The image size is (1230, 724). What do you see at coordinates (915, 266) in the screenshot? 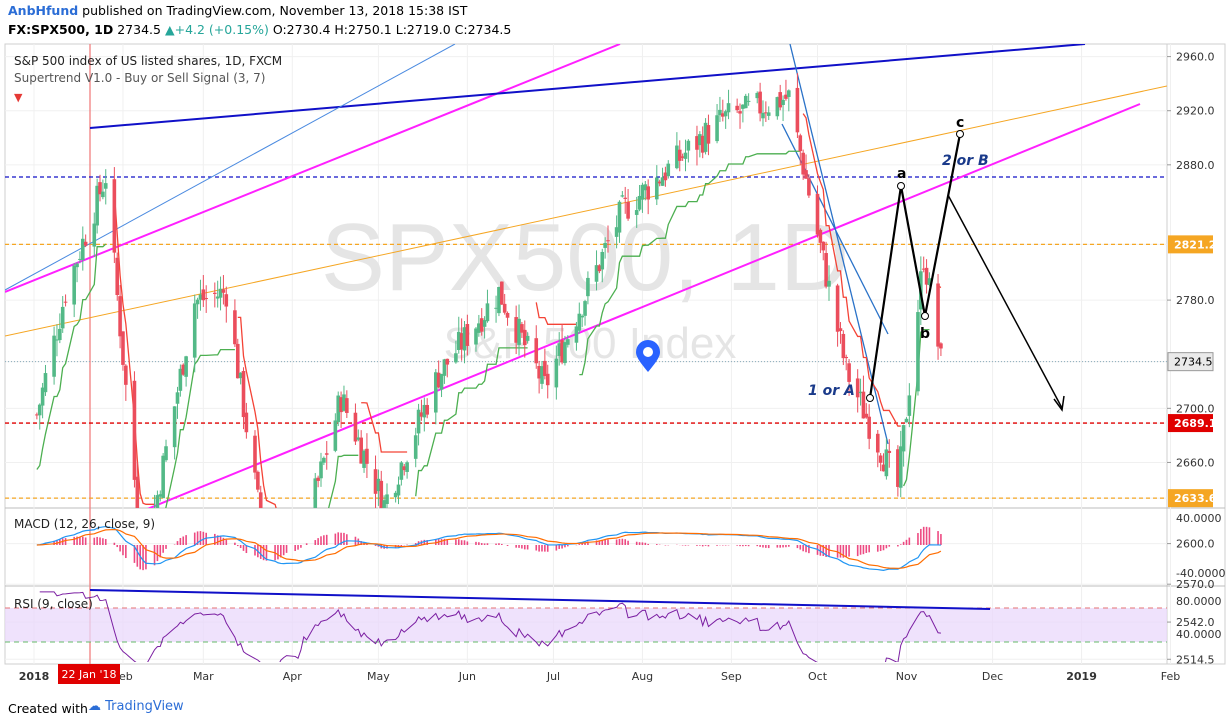
I see `wave-path` at bounding box center [915, 266].